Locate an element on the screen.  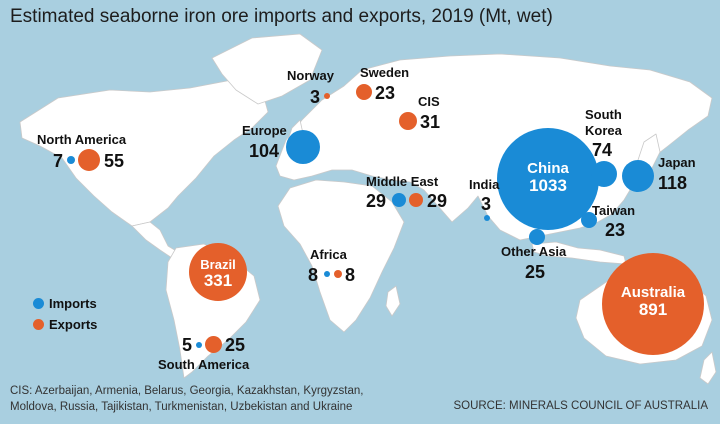
middle-east-name: Middle East is located at coordinates (402, 181).